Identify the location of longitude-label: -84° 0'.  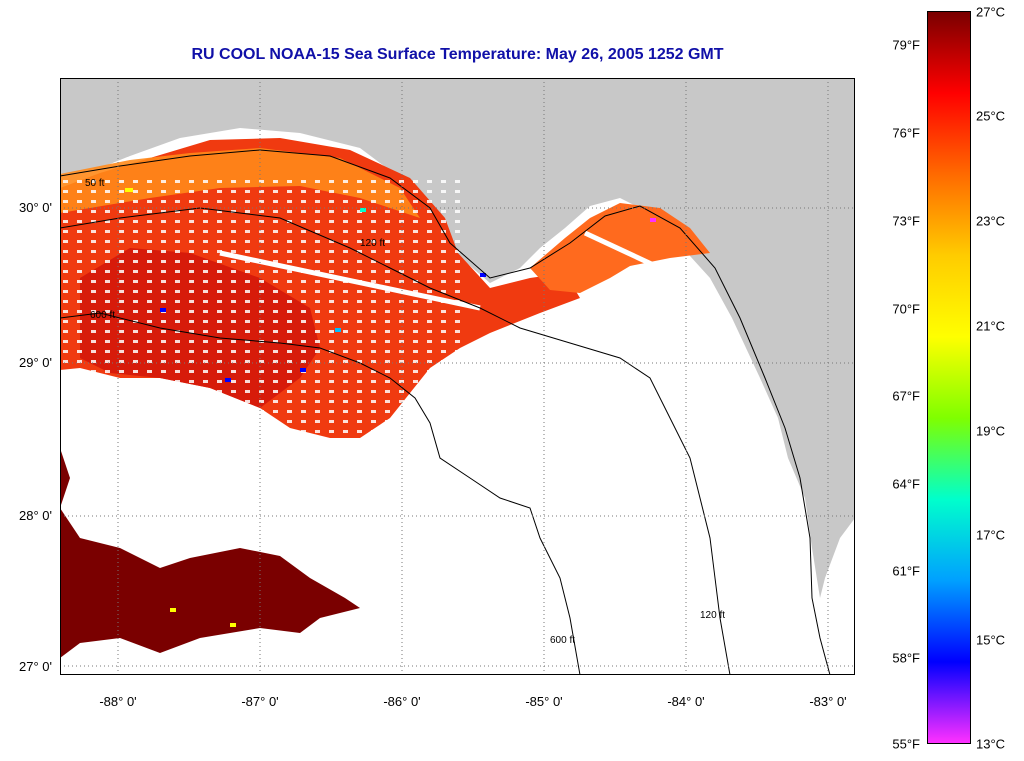
(686, 701).